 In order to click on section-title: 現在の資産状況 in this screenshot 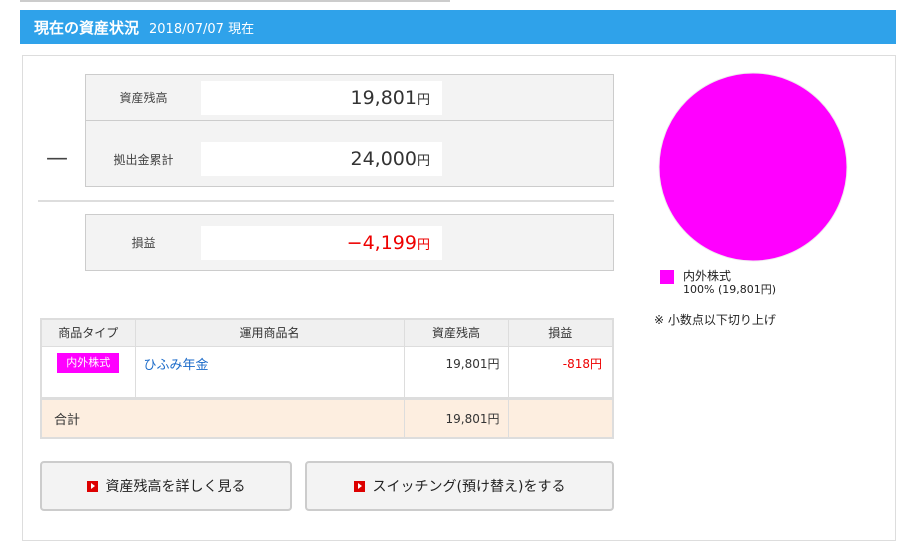, I will do `click(87, 27)`.